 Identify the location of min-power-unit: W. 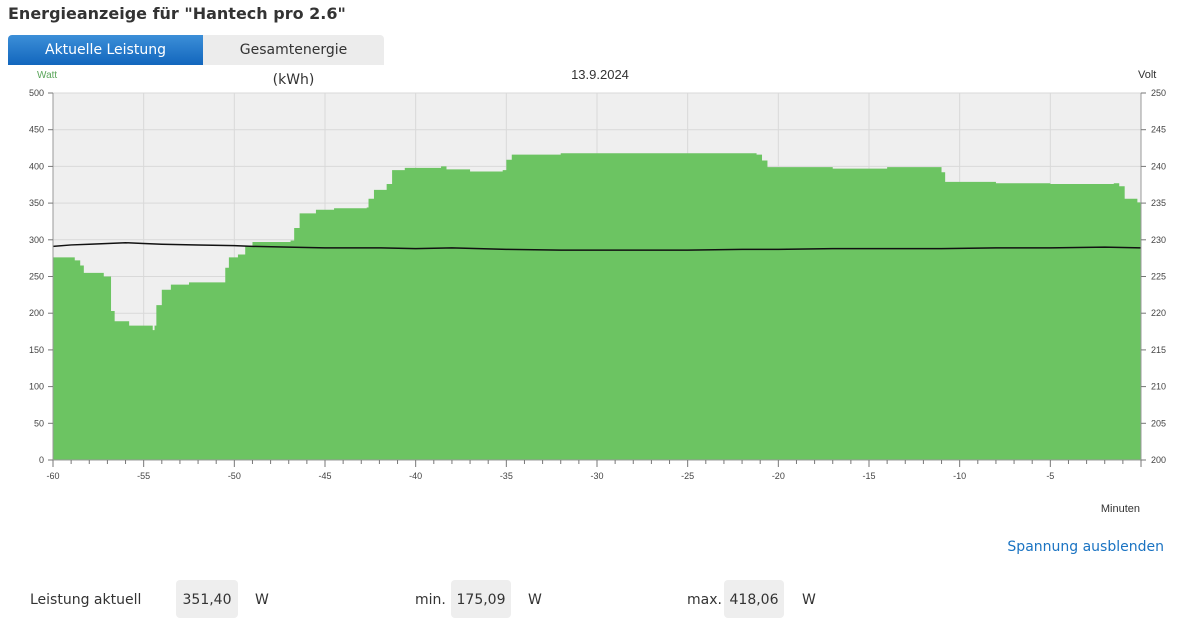
(535, 600).